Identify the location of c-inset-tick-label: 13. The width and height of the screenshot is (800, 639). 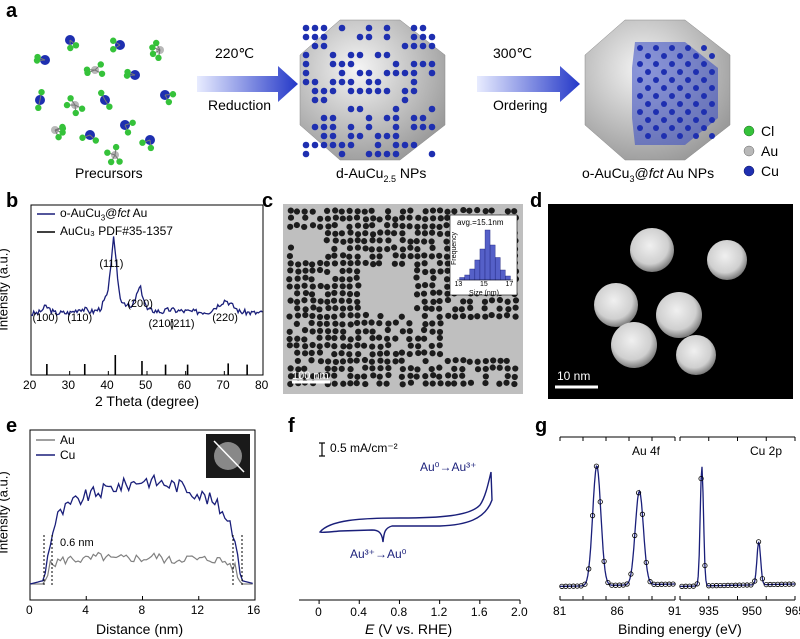
(458, 284).